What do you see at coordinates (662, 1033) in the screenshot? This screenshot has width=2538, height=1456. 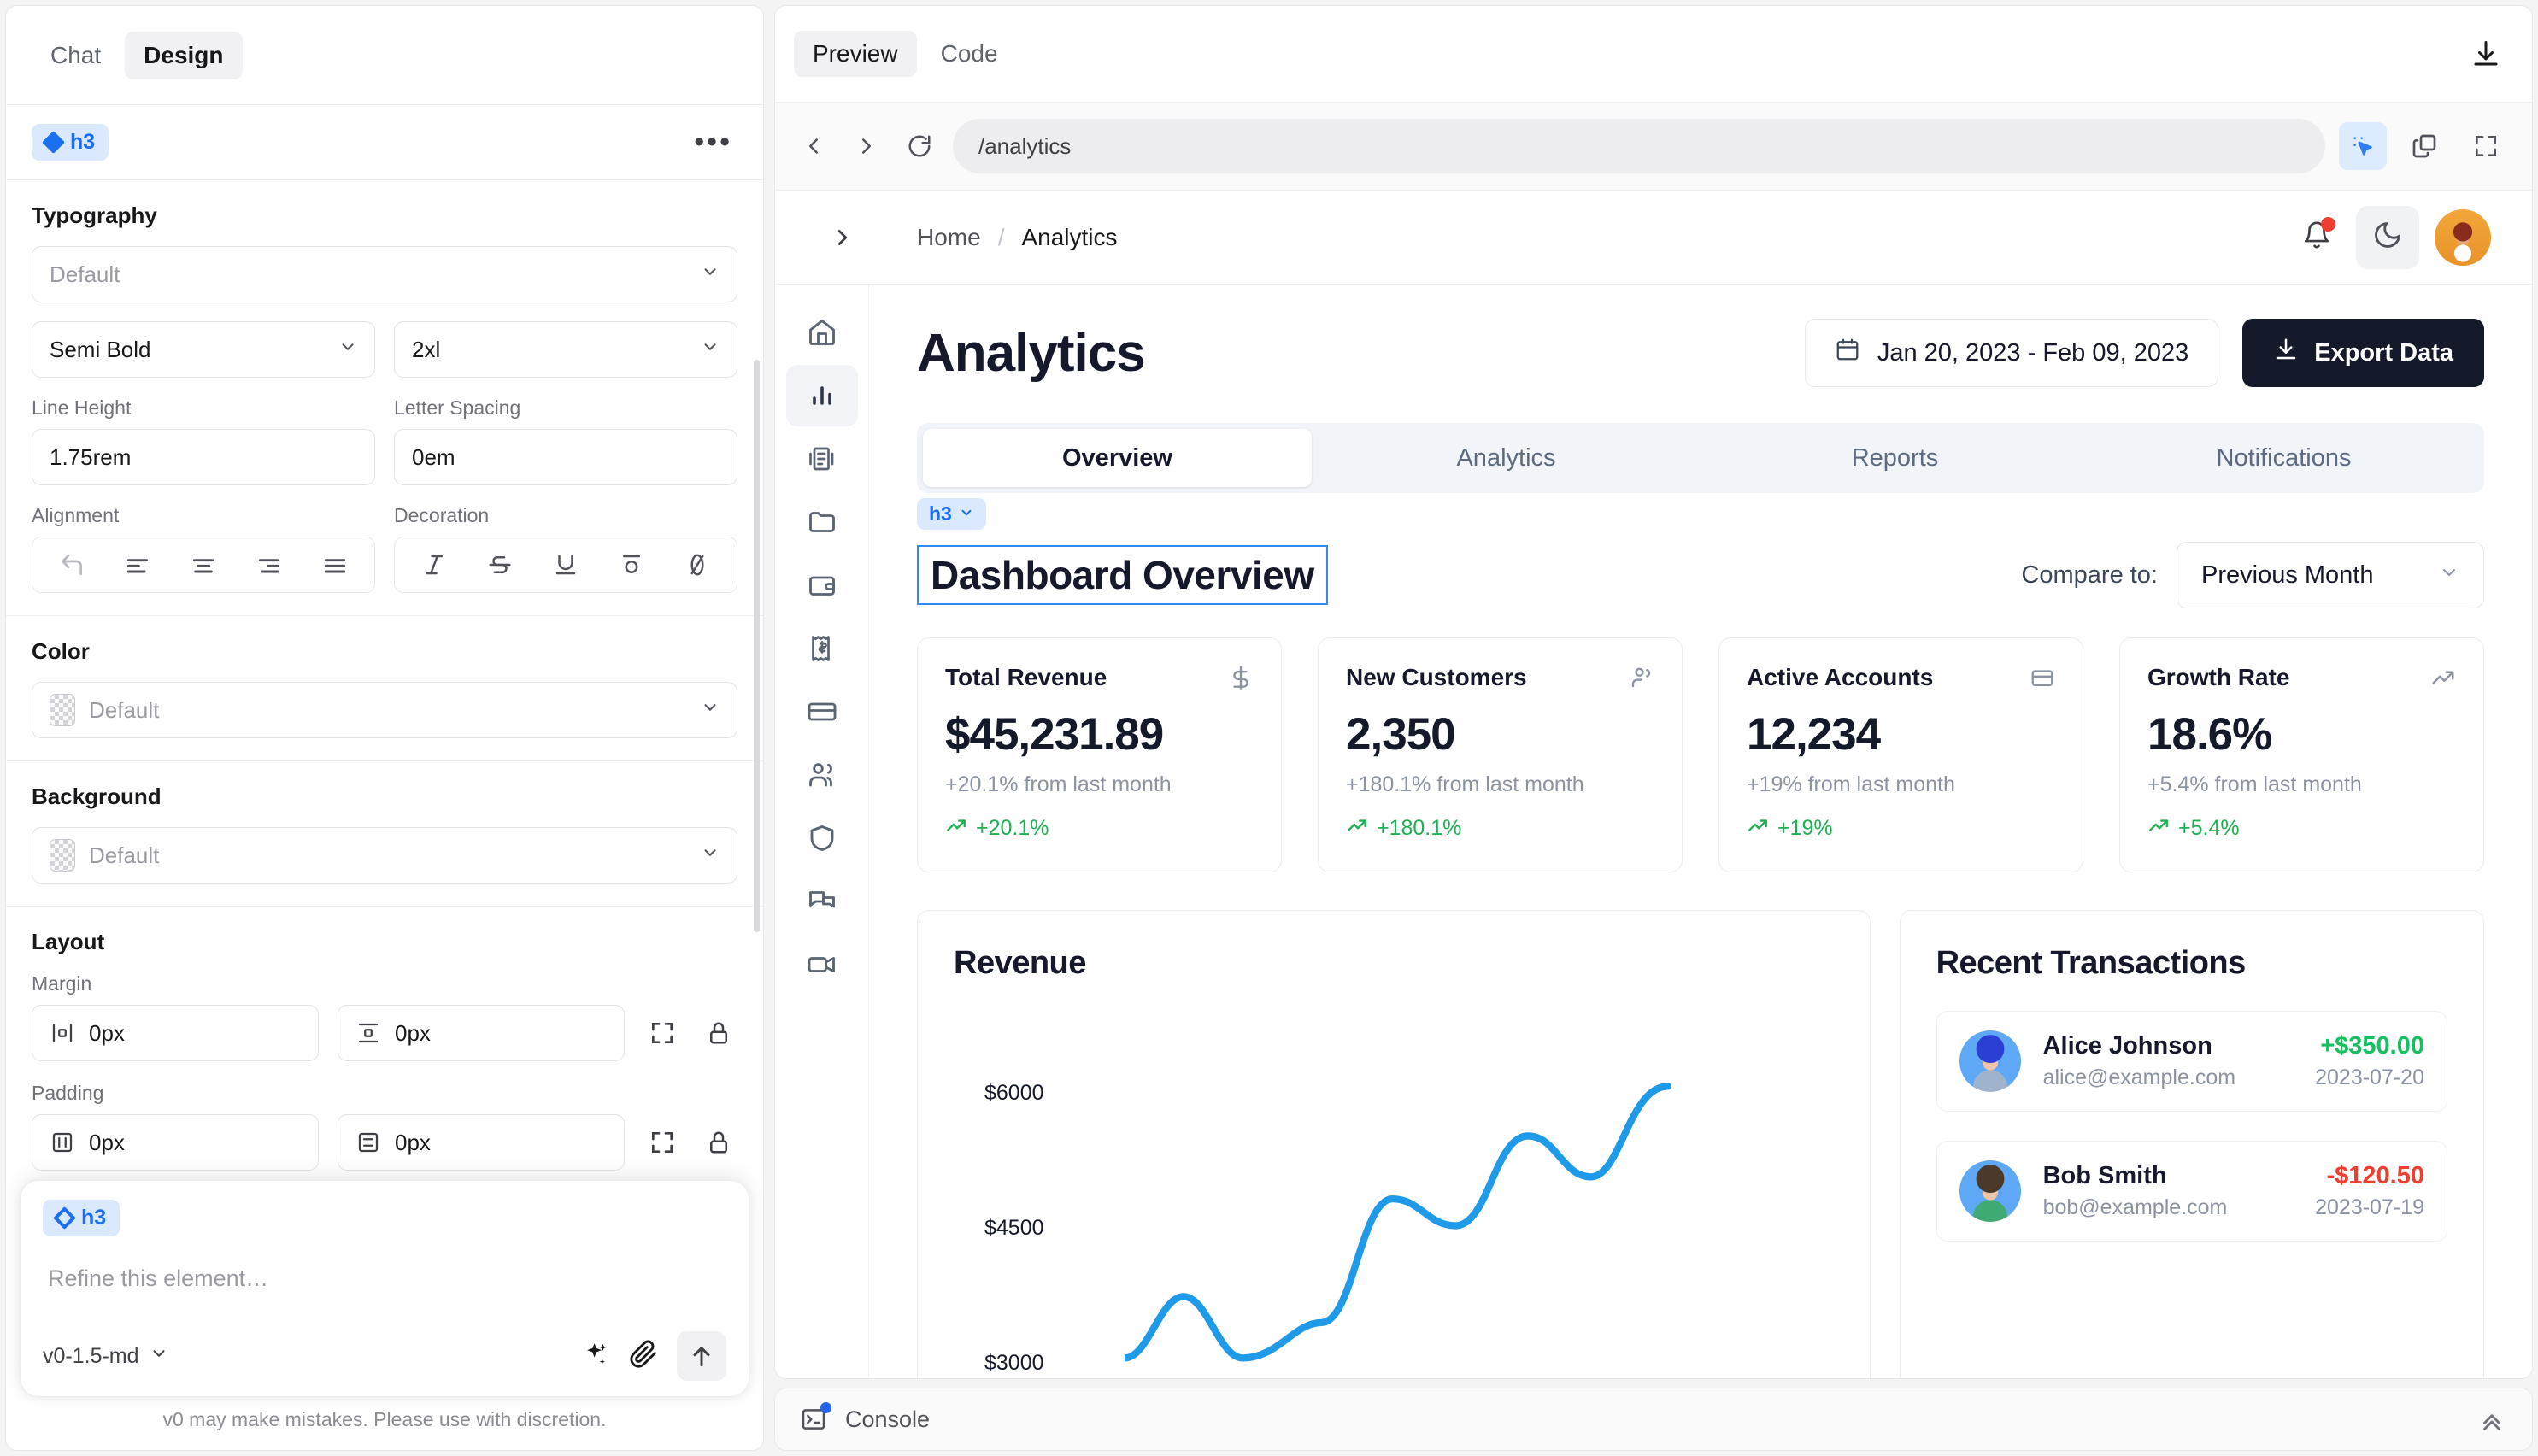 I see `margin-expand-icon` at bounding box center [662, 1033].